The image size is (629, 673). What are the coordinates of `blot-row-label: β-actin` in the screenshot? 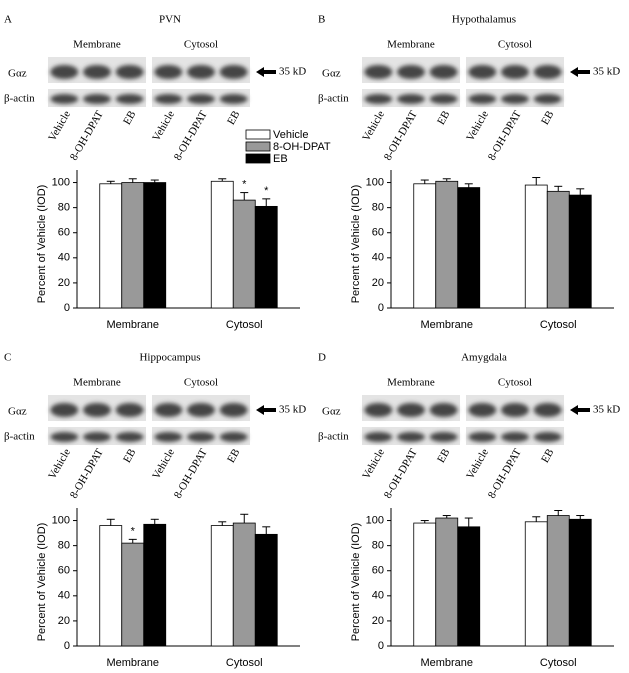 It's located at (333, 99).